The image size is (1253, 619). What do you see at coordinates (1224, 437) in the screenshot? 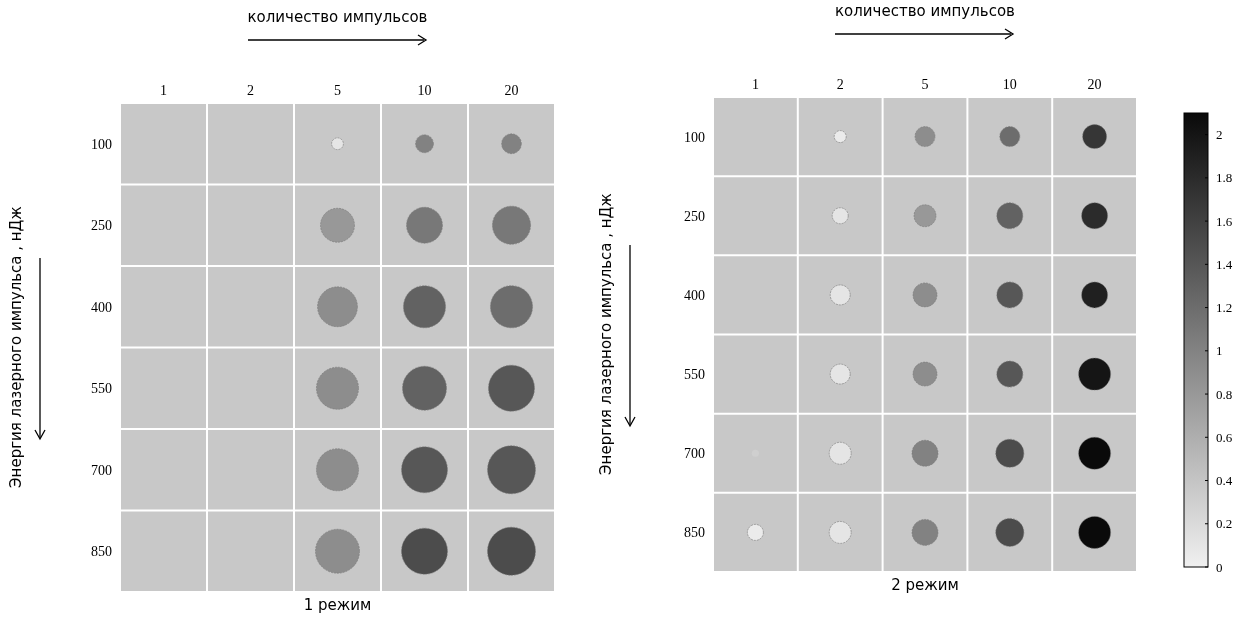
I see `color-bar-label: 0.6` at bounding box center [1224, 437].